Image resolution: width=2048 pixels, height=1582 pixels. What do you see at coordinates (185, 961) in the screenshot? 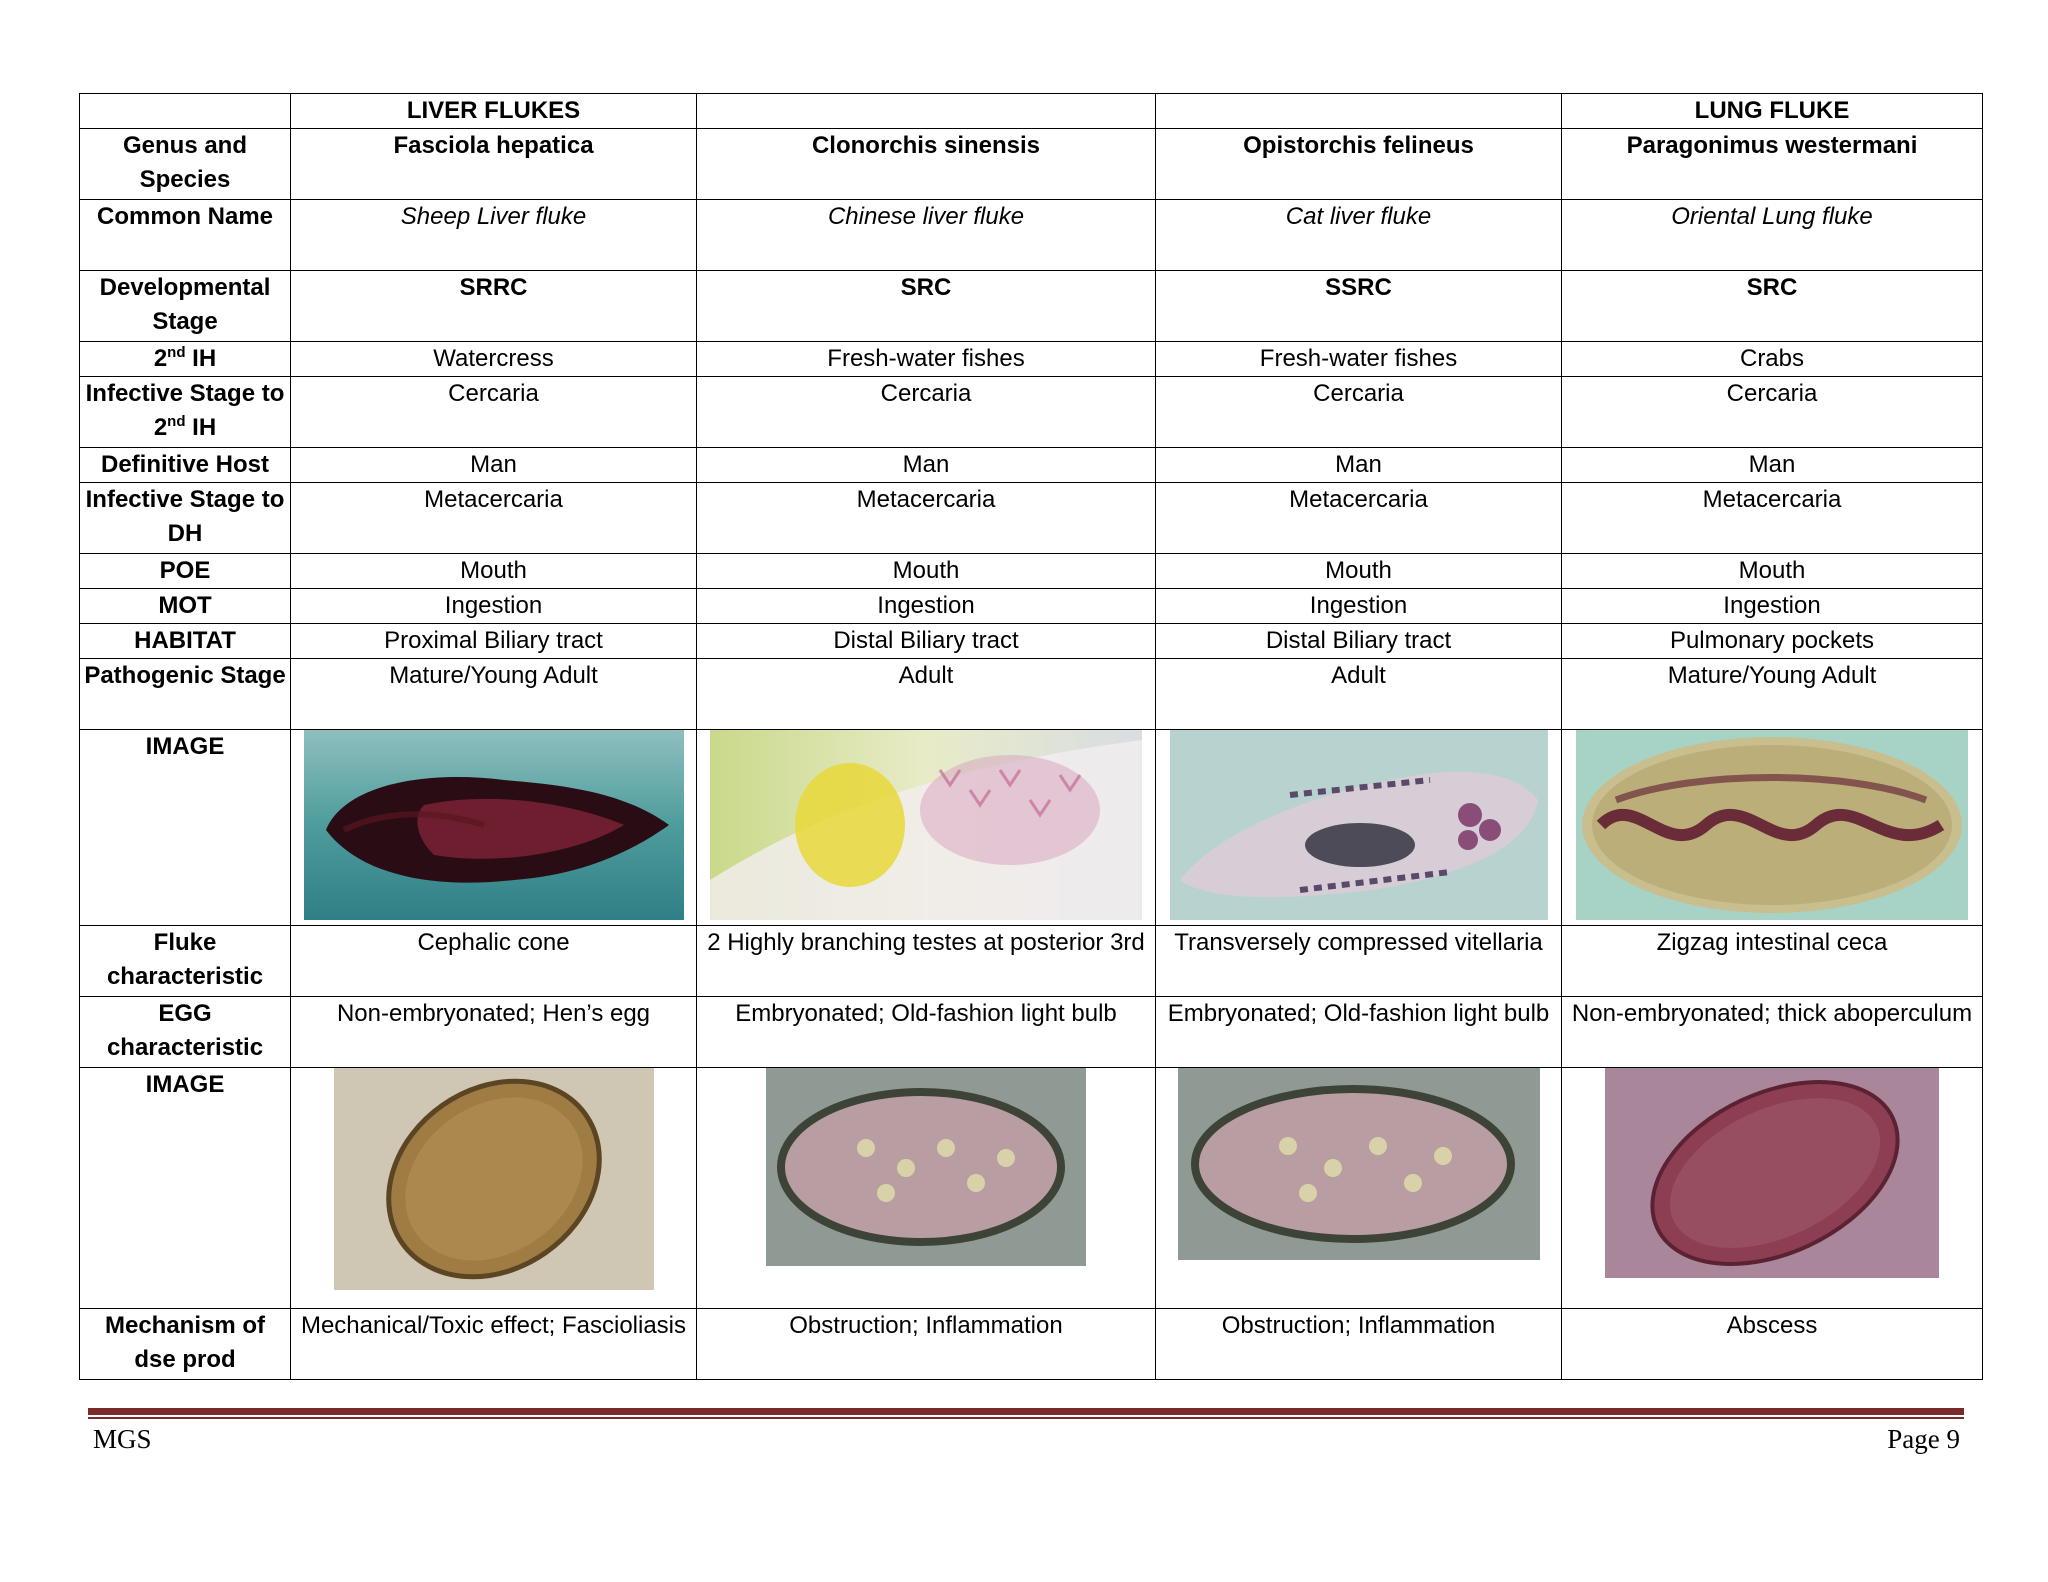
I see `row-label: Fluke characteristic` at bounding box center [185, 961].